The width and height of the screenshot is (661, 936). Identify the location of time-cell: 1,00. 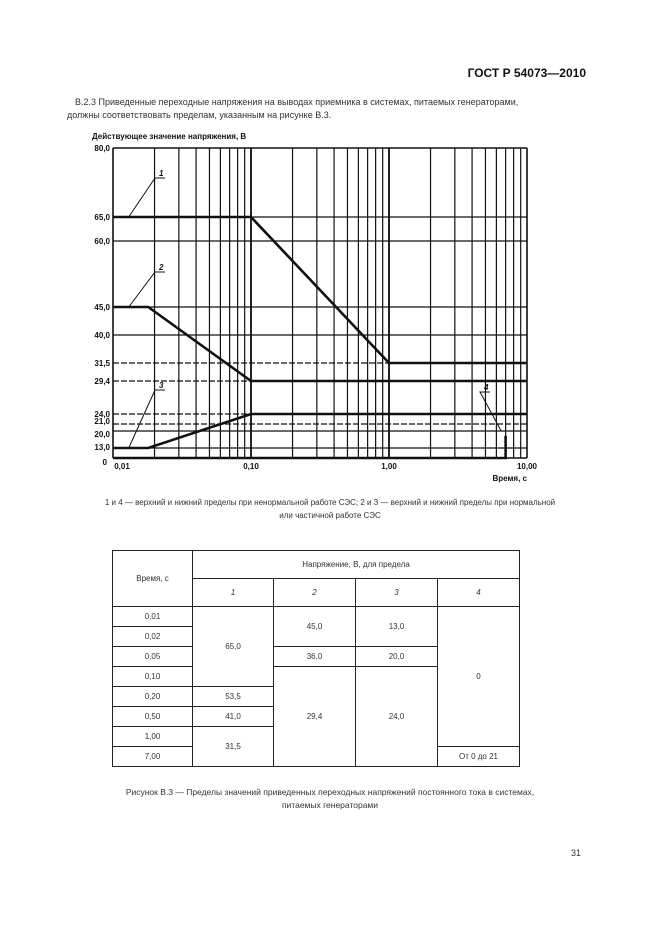
(152, 736).